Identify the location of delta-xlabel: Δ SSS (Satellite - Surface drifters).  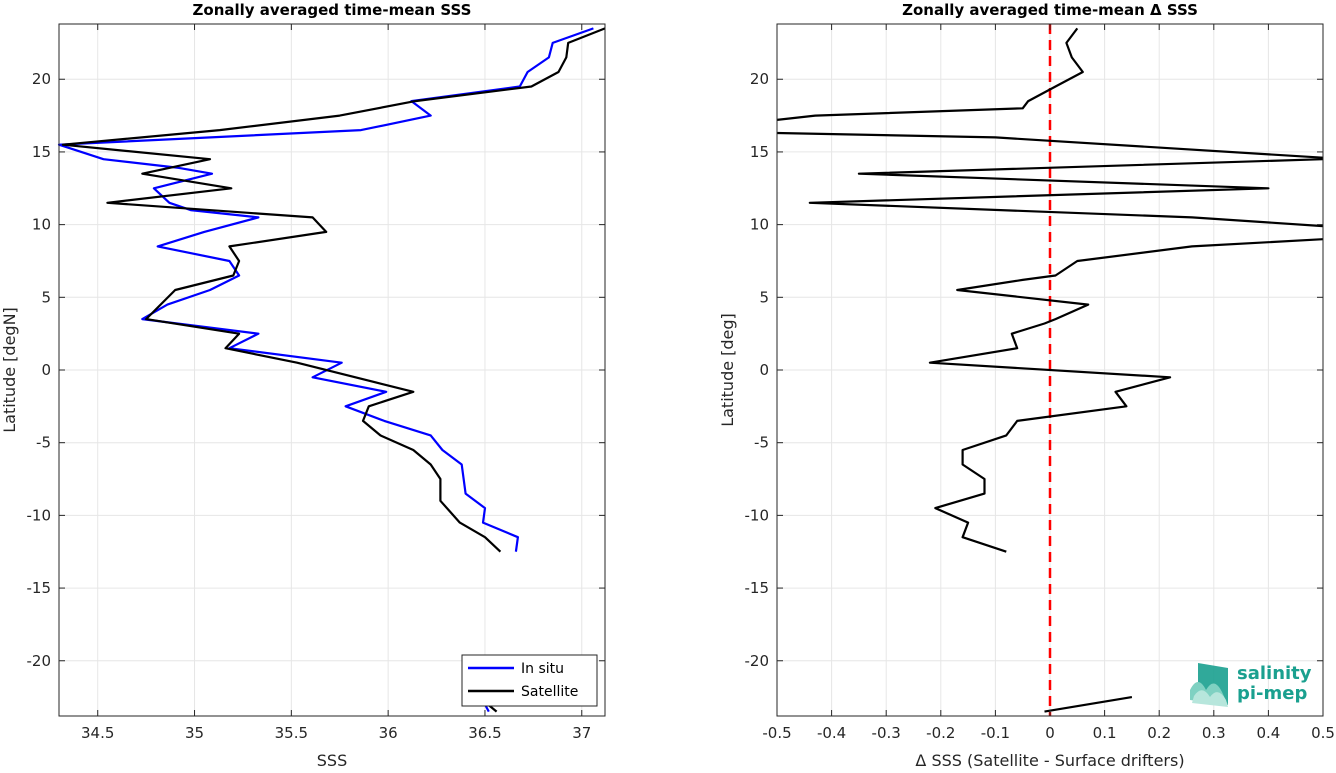
(1049, 760).